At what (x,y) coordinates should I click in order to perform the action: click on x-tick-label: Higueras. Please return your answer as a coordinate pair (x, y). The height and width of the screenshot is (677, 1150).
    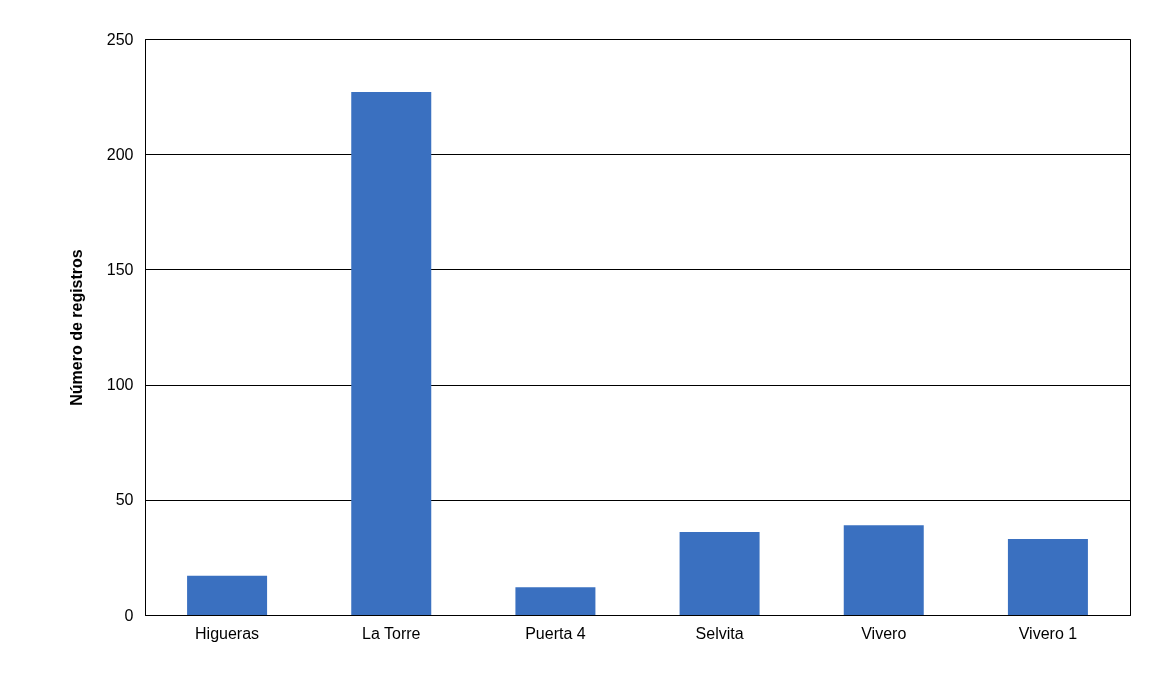
    Looking at the image, I should click on (227, 633).